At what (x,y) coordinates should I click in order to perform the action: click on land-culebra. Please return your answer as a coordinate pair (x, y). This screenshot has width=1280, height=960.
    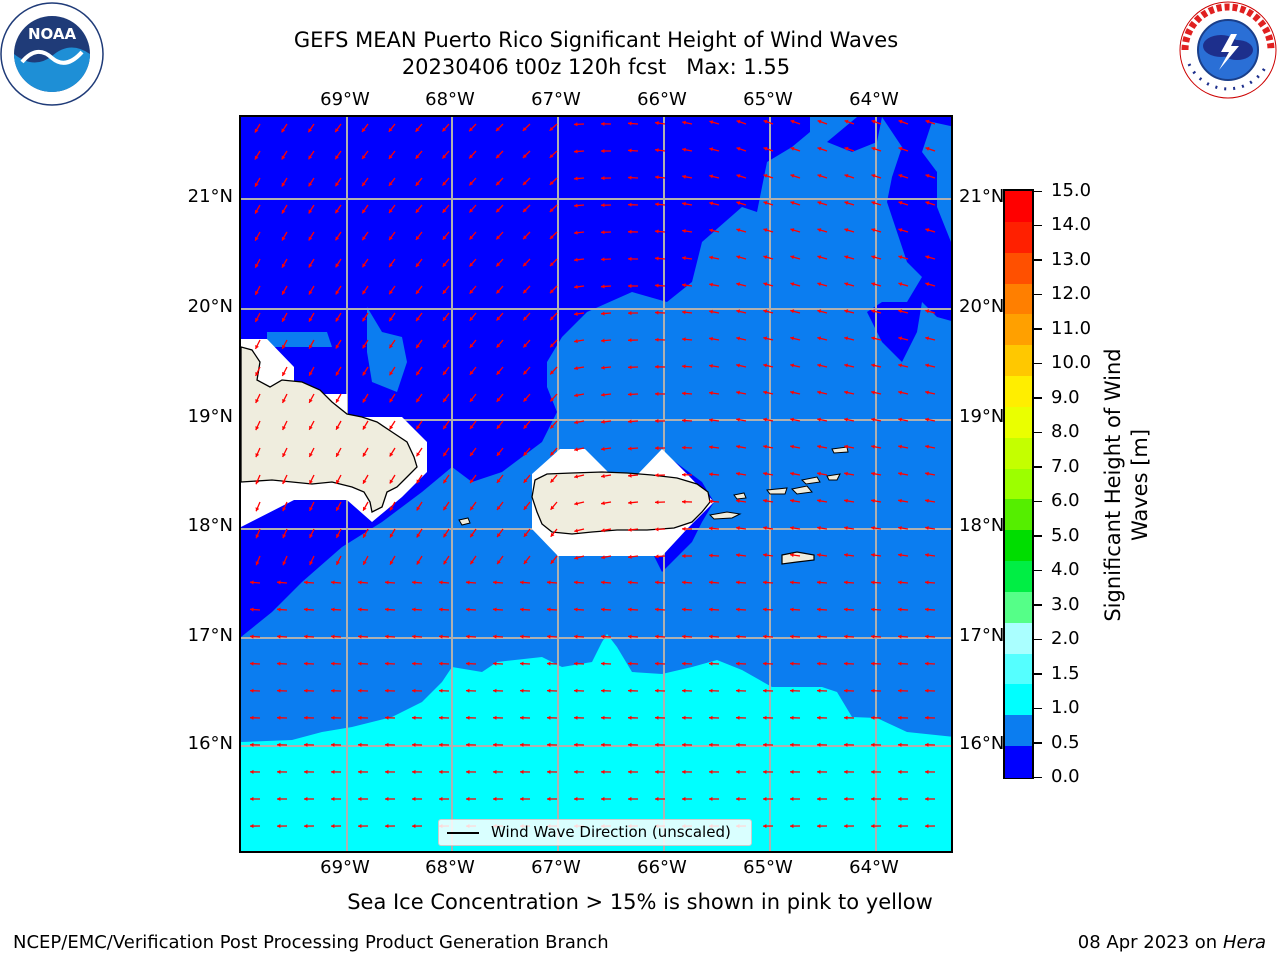
    Looking at the image, I should click on (740, 496).